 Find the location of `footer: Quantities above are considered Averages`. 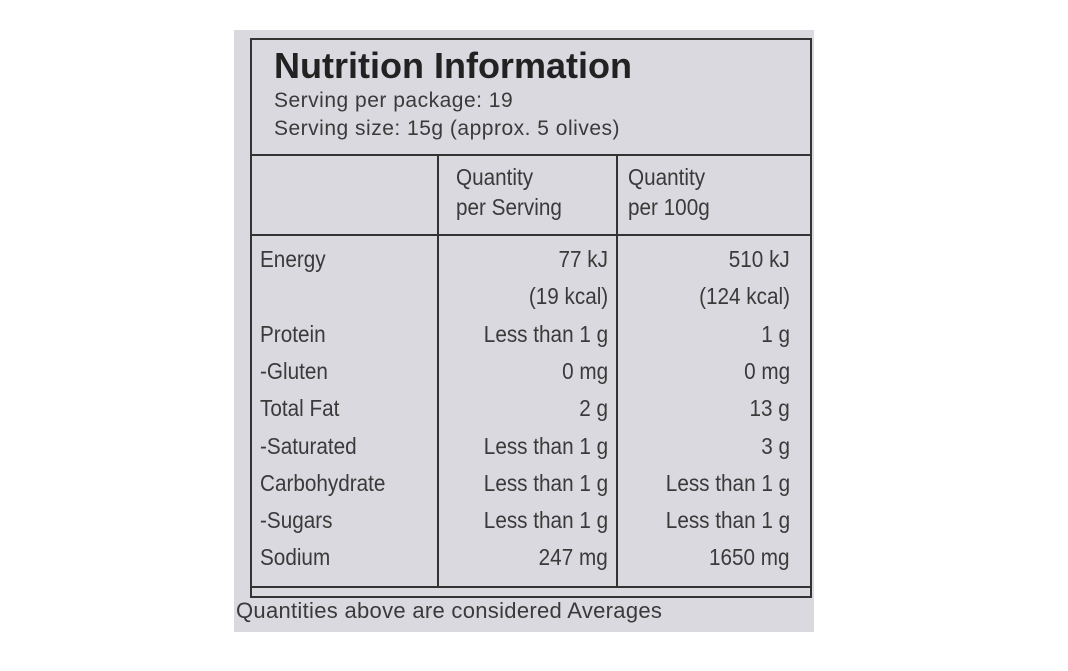

footer: Quantities above are considered Averages is located at coordinates (449, 610).